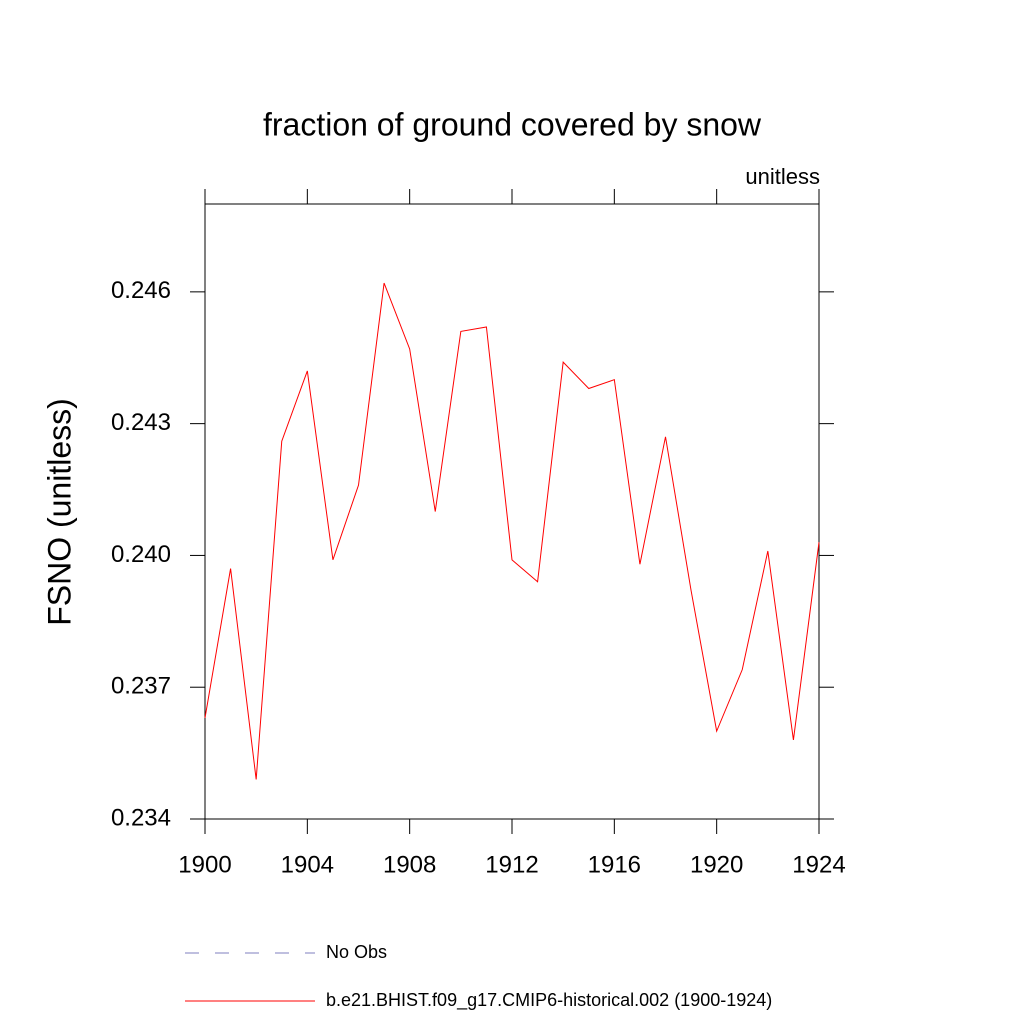  What do you see at coordinates (141, 422) in the screenshot?
I see `y-tick-label: 0.243` at bounding box center [141, 422].